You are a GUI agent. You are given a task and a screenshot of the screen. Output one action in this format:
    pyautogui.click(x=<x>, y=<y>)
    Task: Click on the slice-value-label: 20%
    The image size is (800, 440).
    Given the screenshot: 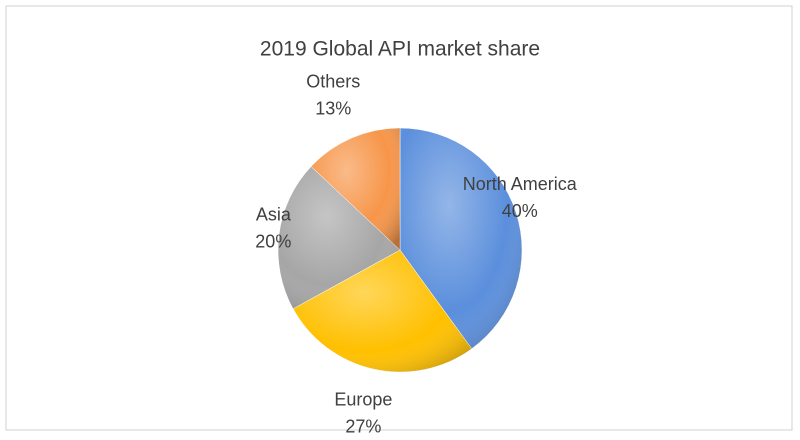 What is the action you would take?
    pyautogui.click(x=273, y=242)
    